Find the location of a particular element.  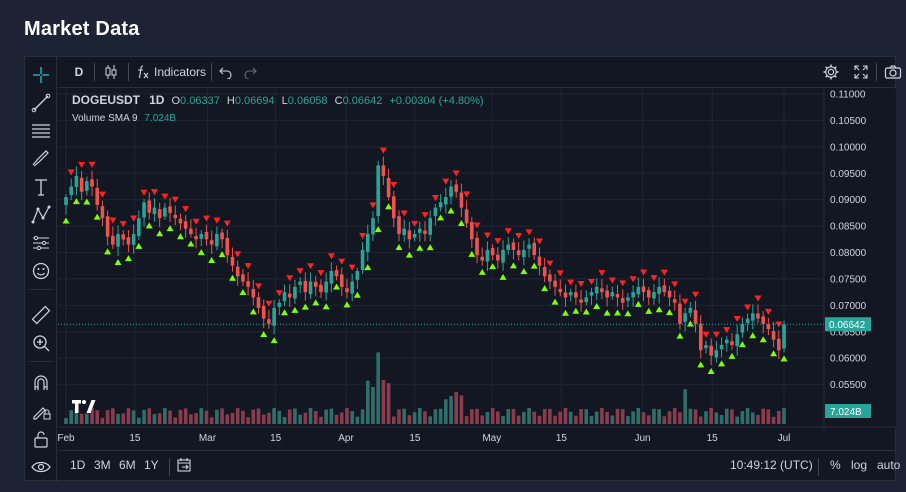

redo-icon is located at coordinates (250, 72).